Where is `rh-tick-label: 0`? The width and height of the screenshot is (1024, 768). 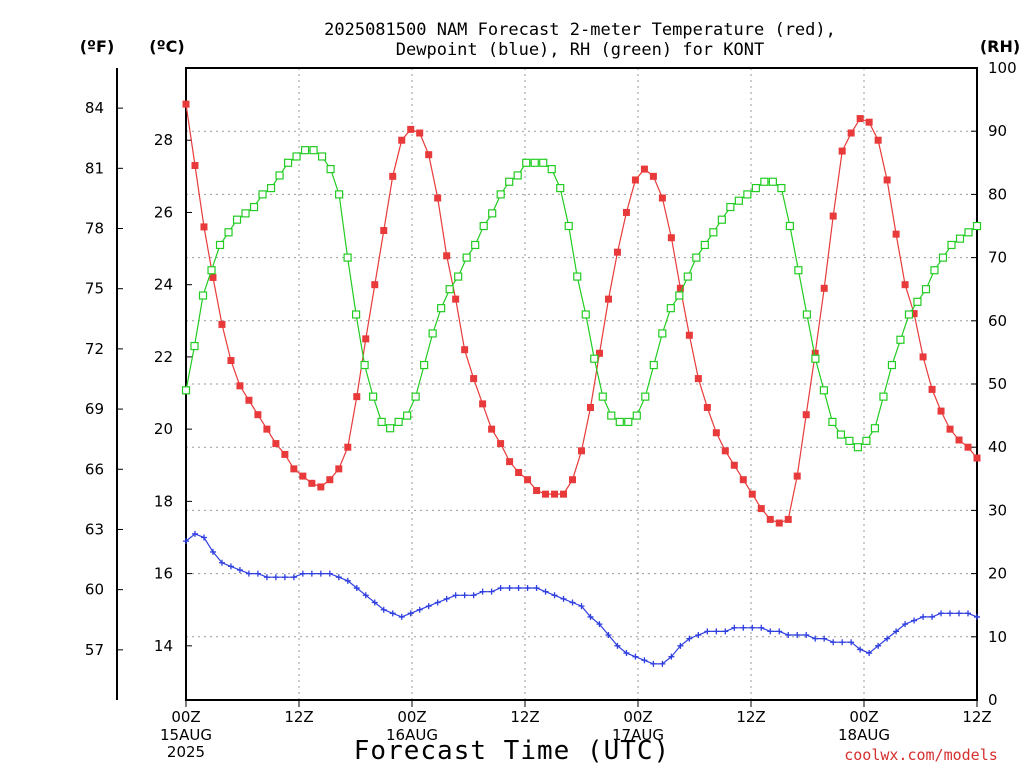 rh-tick-label: 0 is located at coordinates (993, 700).